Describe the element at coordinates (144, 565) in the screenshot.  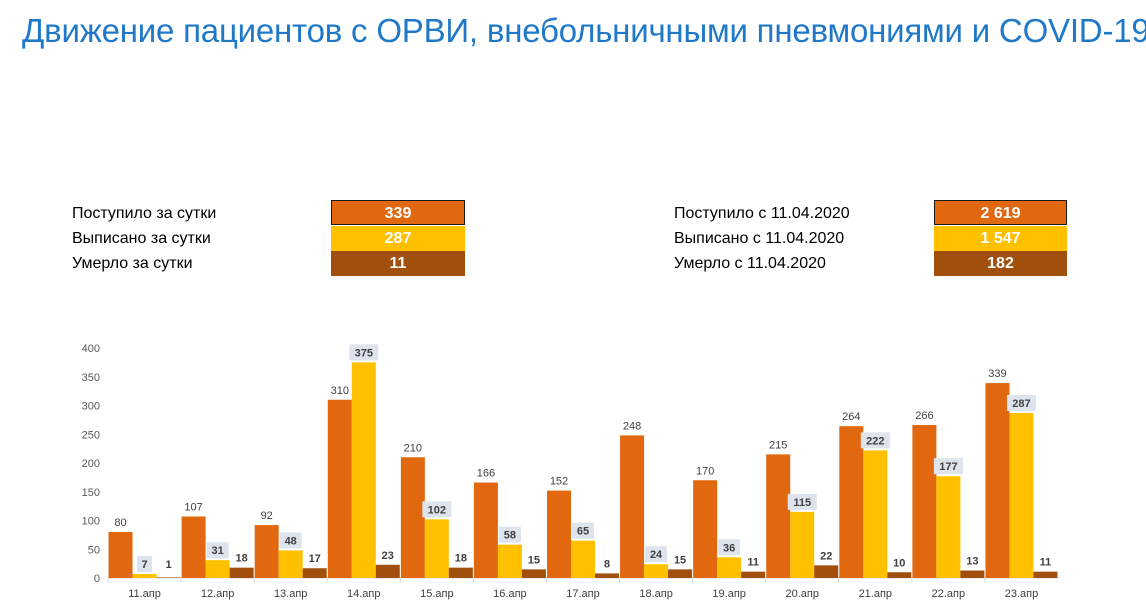
I see `data-label: 7` at that location.